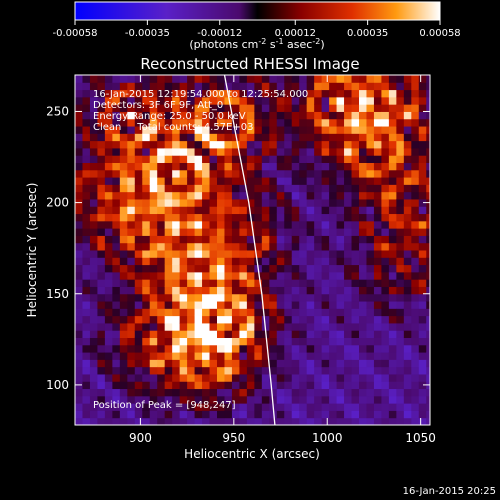 This screenshot has height=500, width=500. Describe the element at coordinates (173, 127) in the screenshot. I see `annotation-clean: Clean Total counts: 4.57E+03` at that location.